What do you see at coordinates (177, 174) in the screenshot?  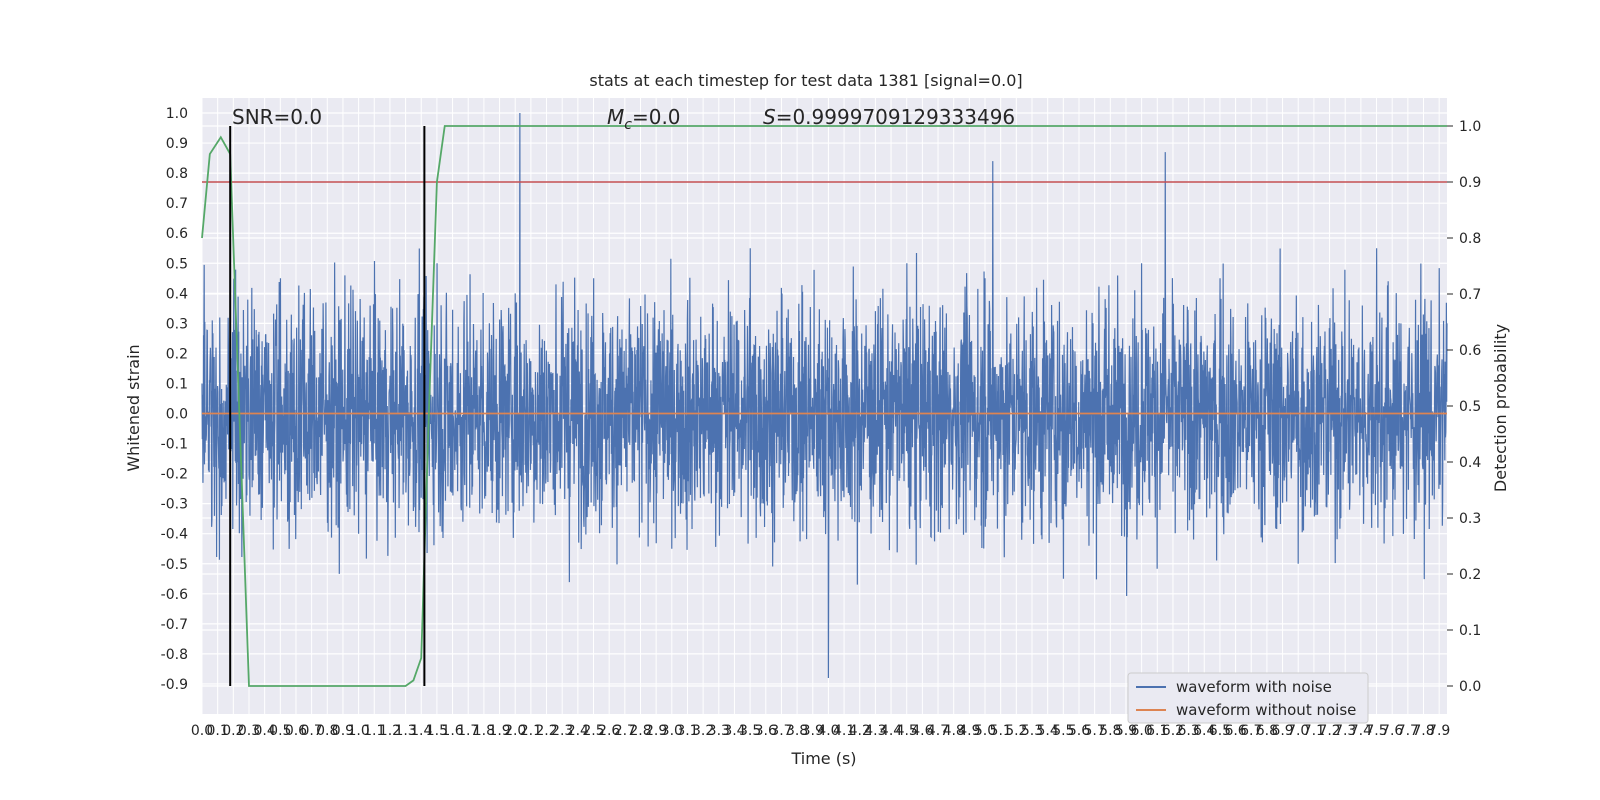 I see `y-tick-label-left: 0.8` at bounding box center [177, 174].